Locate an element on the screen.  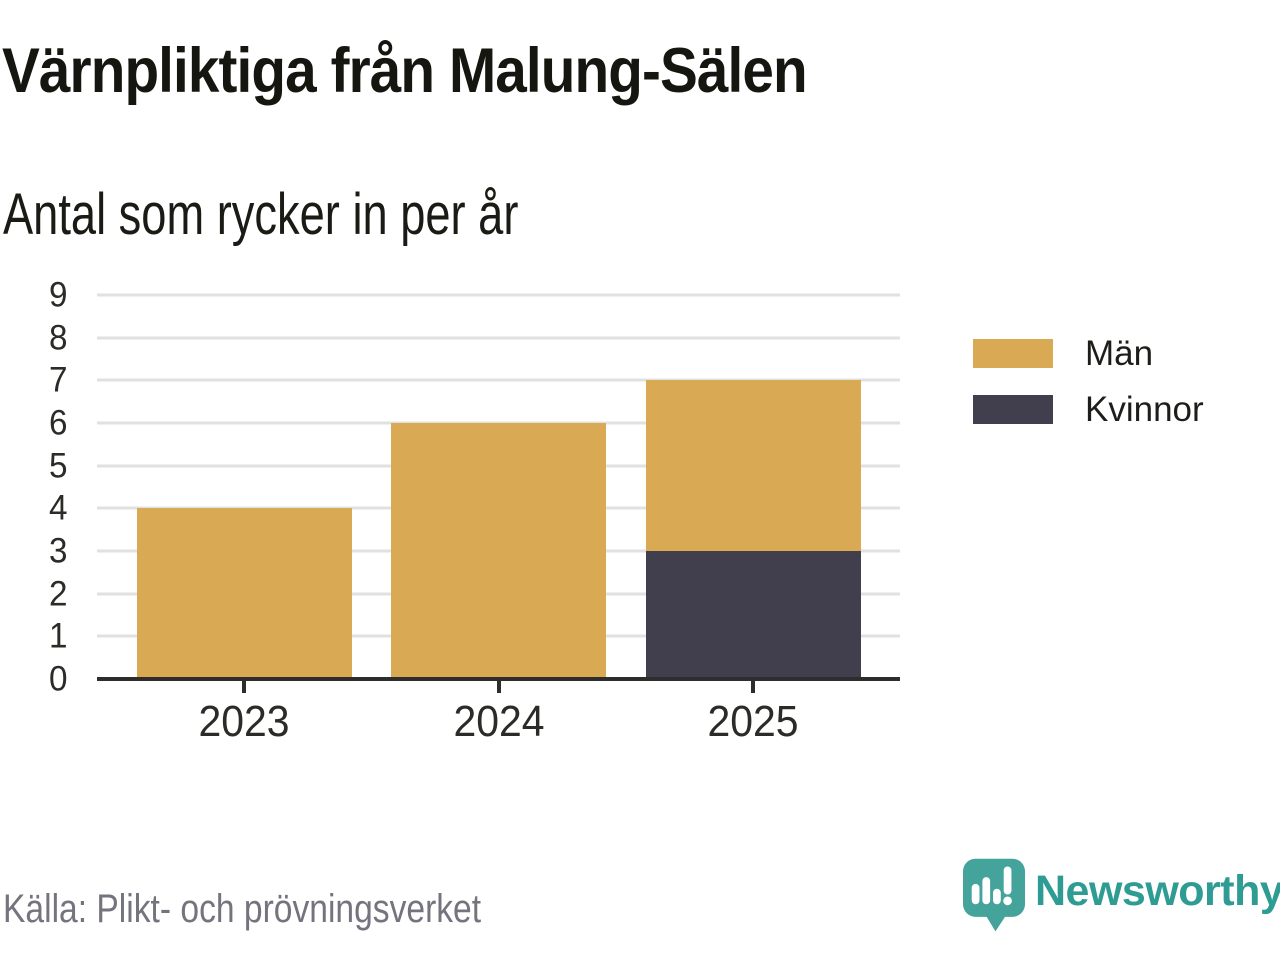
source-note: Källa: Plikt- och prövningsverket is located at coordinates (242, 909).